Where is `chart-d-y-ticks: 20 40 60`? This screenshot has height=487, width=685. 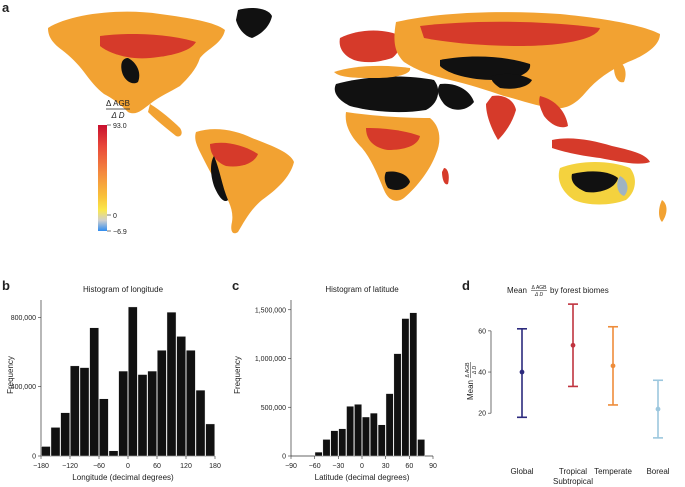 chart-d-y-ticks: 20 40 60 is located at coordinates (484, 373).